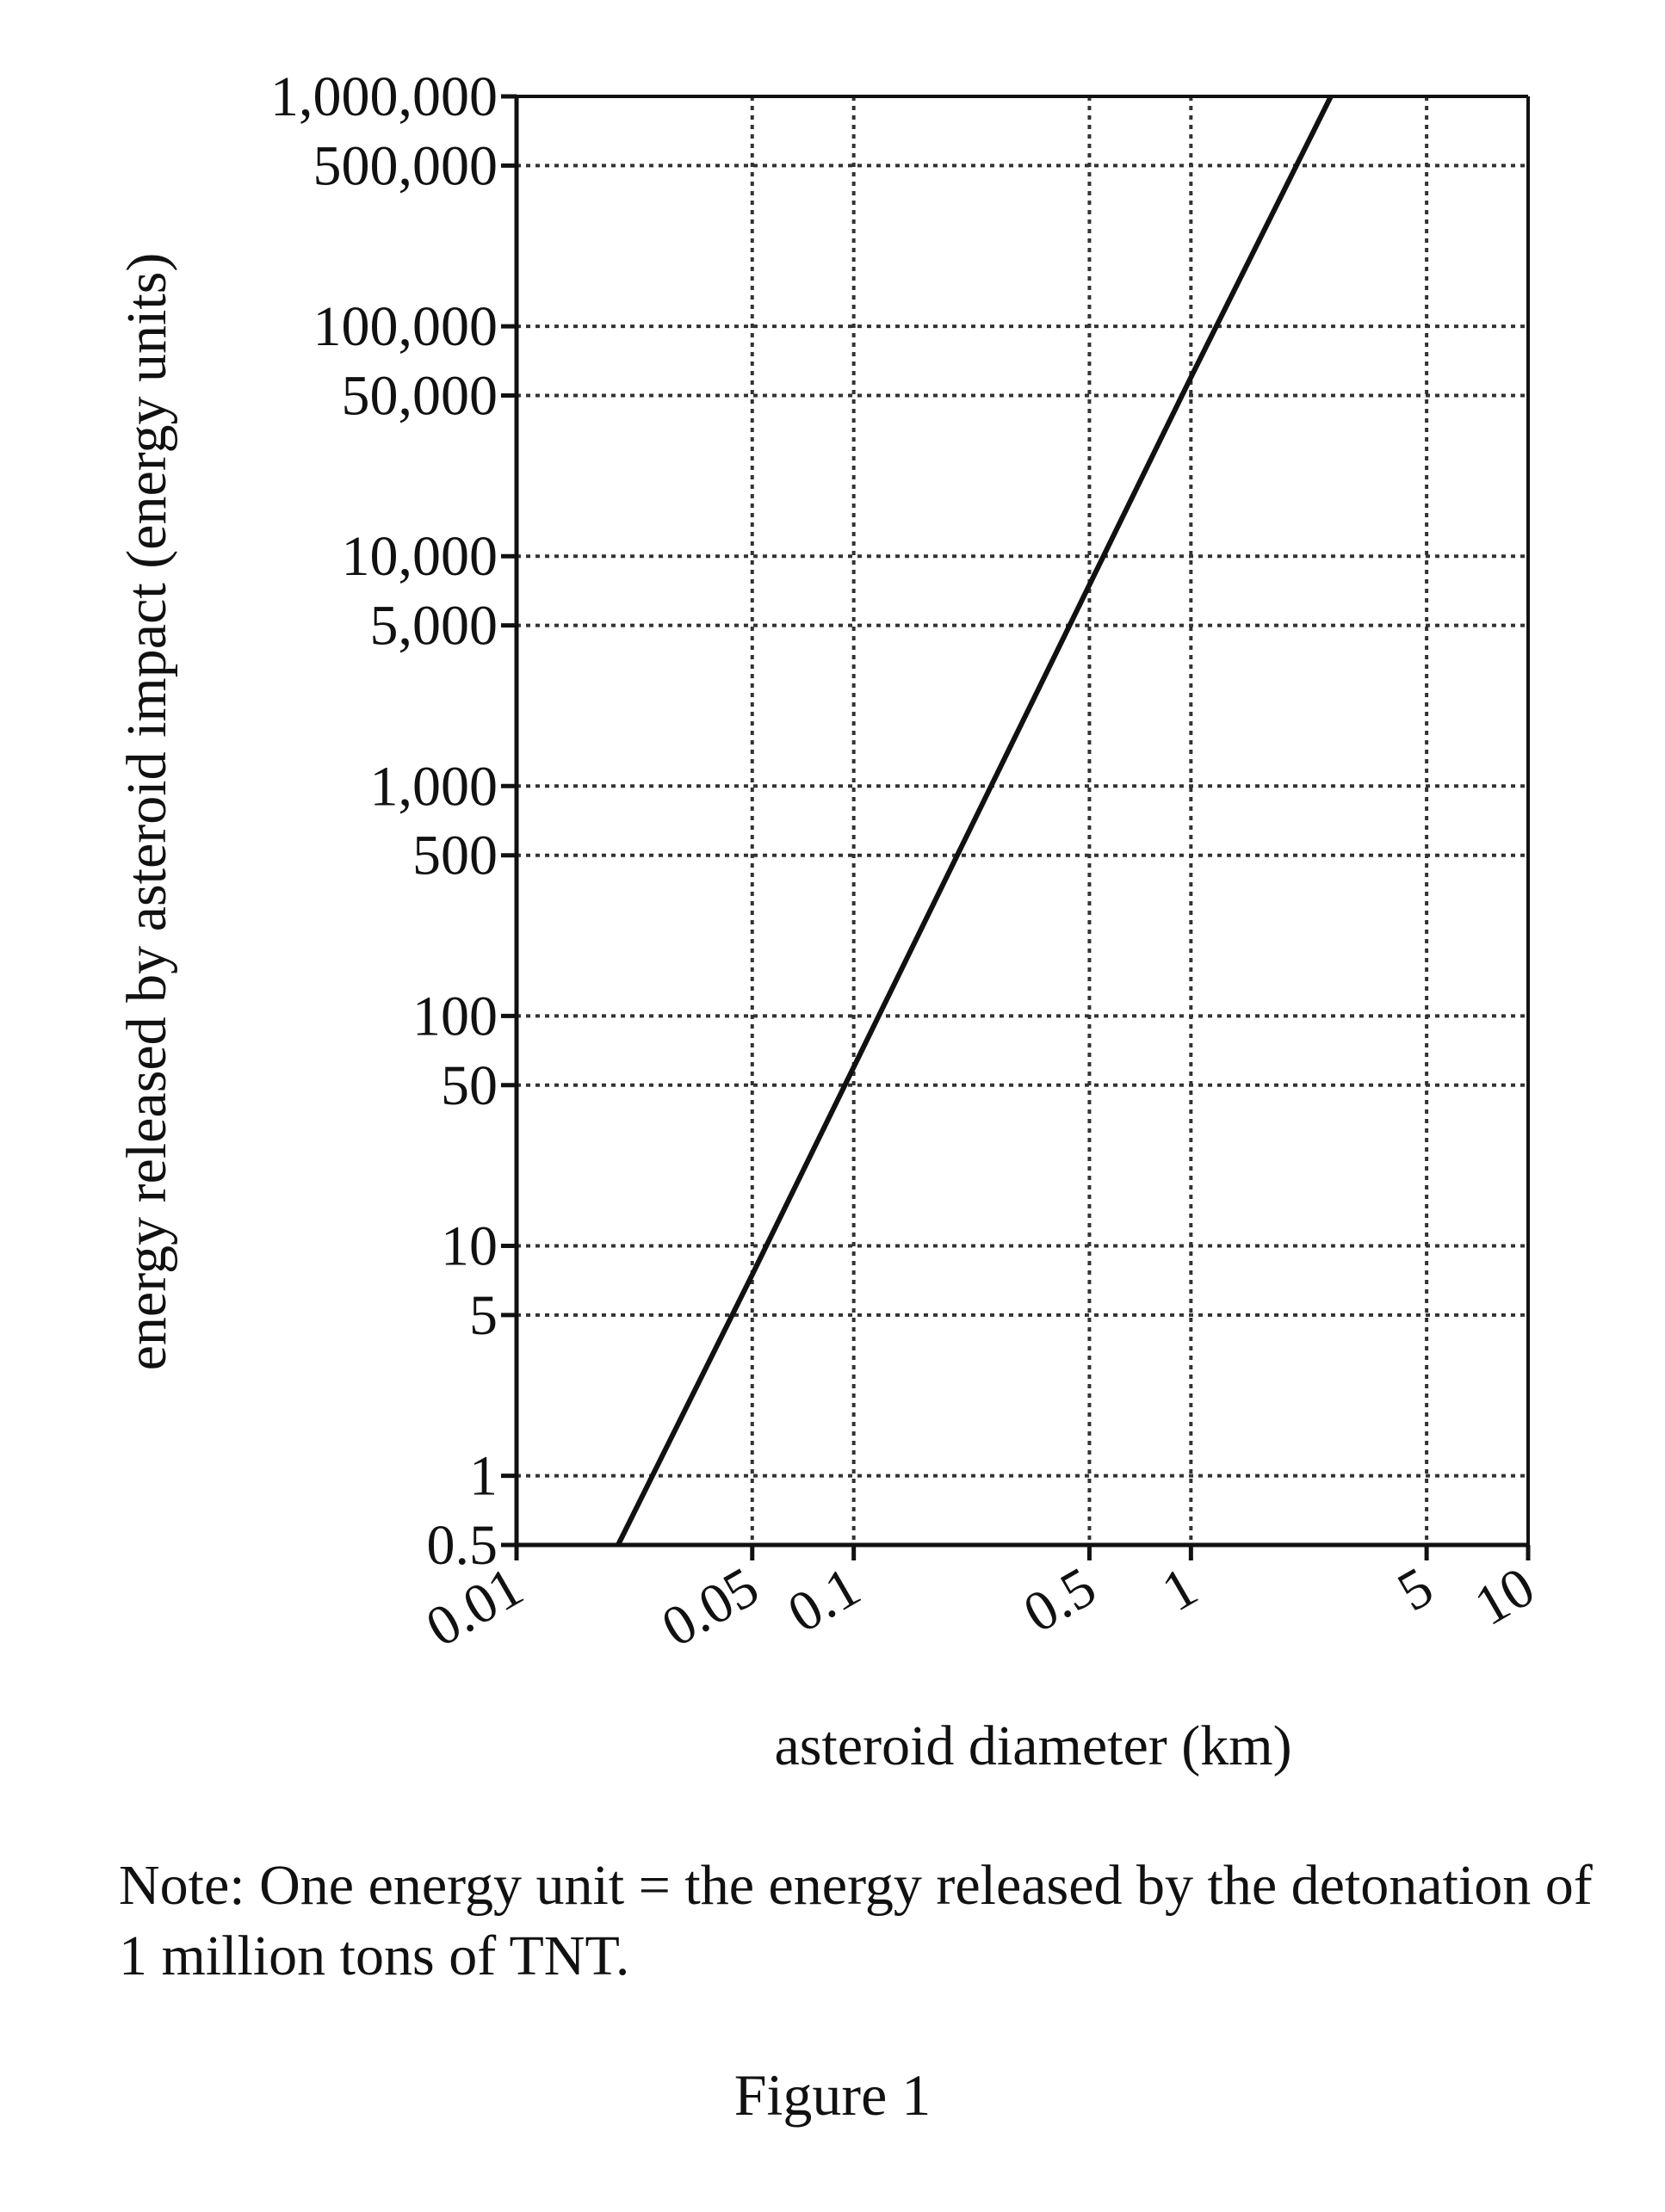 The height and width of the screenshot is (2212, 1665). What do you see at coordinates (462, 1545) in the screenshot?
I see `y-tick-label: 0.5` at bounding box center [462, 1545].